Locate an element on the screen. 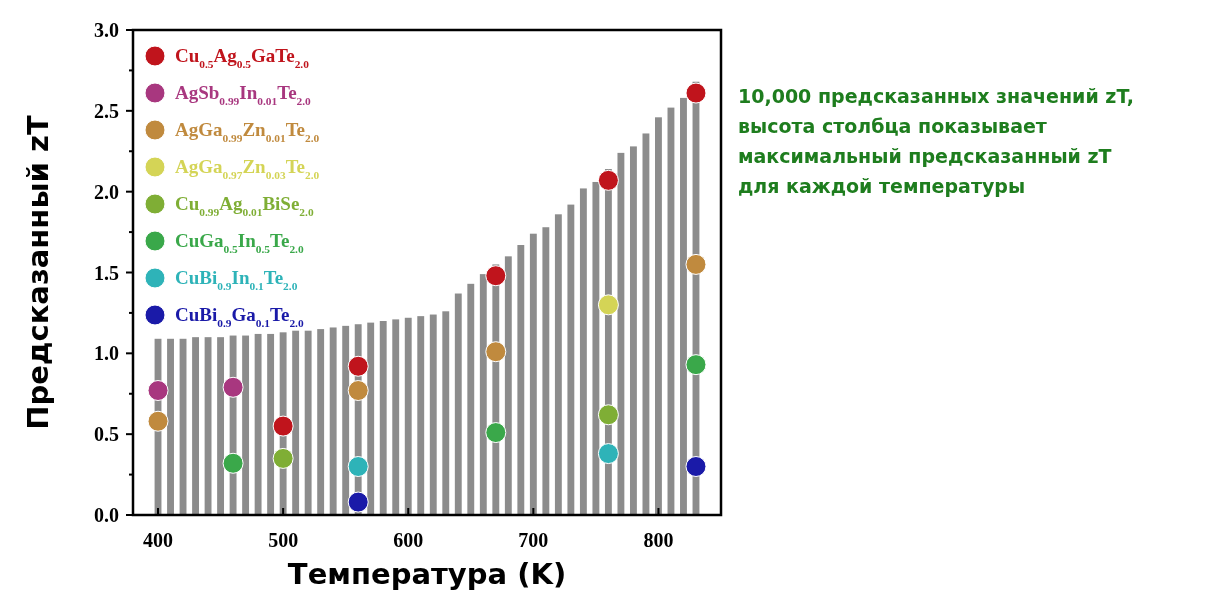 Image resolution: width=1211 pixels, height=598 pixels. x-tick-label: 500 is located at coordinates (283, 540).